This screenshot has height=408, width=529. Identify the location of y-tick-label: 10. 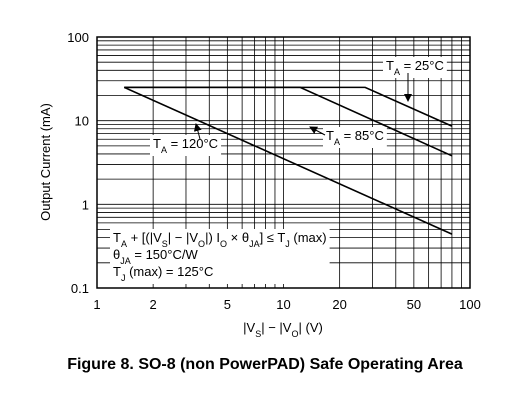
(82, 121).